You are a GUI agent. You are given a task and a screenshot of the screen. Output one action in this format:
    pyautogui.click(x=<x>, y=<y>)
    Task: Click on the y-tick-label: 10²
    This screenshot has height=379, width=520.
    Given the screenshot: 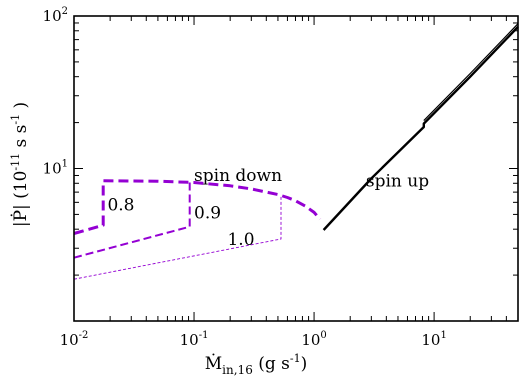 What is the action you would take?
    pyautogui.click(x=55, y=15)
    